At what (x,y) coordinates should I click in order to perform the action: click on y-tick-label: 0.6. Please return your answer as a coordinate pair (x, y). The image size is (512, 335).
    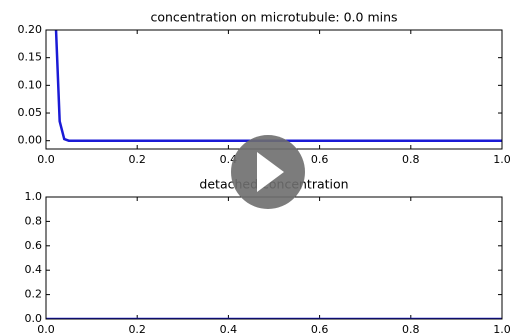
    Looking at the image, I should click on (34, 245).